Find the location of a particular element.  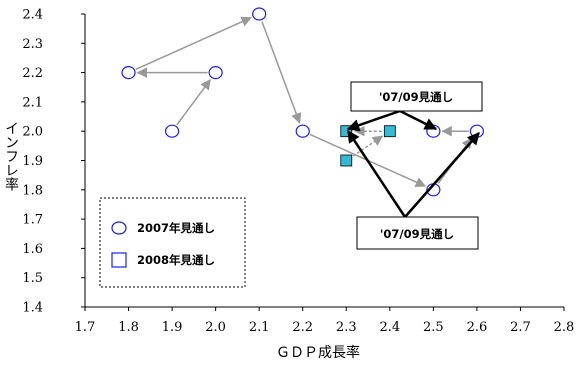

callout-2-text: '07/09見通し is located at coordinates (417, 234).